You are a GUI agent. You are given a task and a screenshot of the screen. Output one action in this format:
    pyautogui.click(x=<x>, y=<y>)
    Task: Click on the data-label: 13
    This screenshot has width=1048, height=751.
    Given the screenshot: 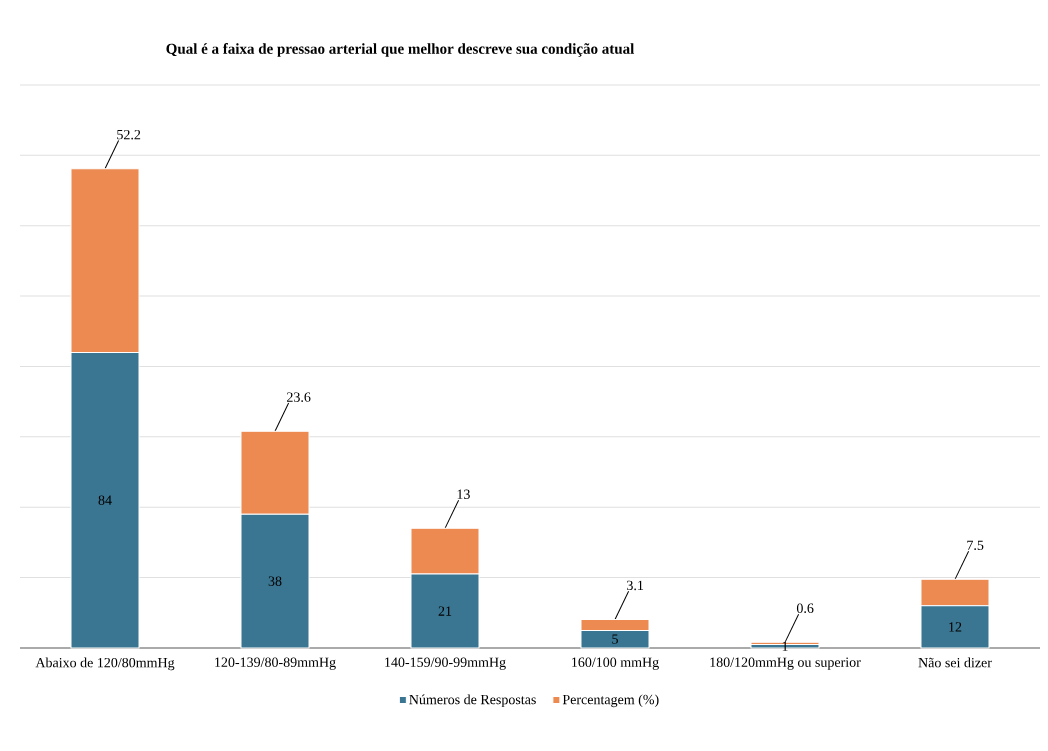 What is the action you would take?
    pyautogui.click(x=463, y=494)
    